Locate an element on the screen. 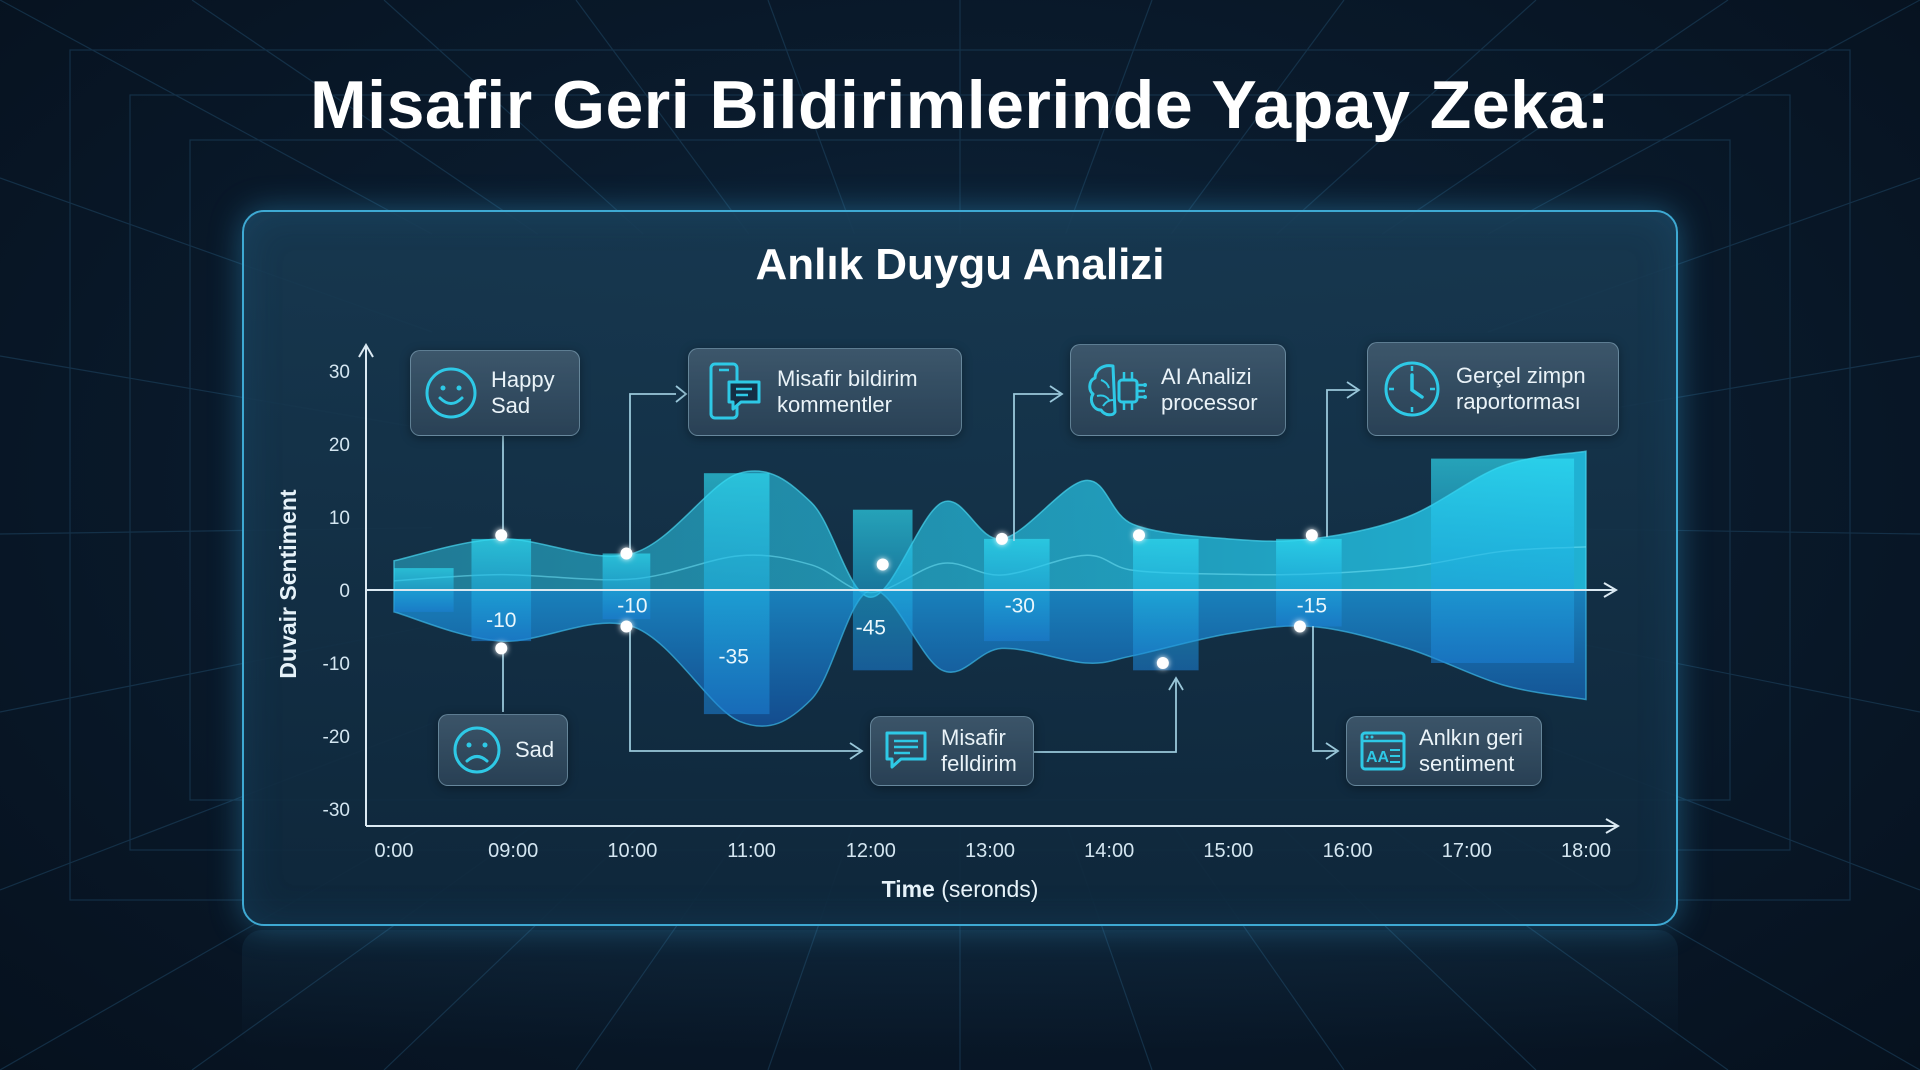 The image size is (1920, 1070). y-tick-label: -30 is located at coordinates (336, 810).